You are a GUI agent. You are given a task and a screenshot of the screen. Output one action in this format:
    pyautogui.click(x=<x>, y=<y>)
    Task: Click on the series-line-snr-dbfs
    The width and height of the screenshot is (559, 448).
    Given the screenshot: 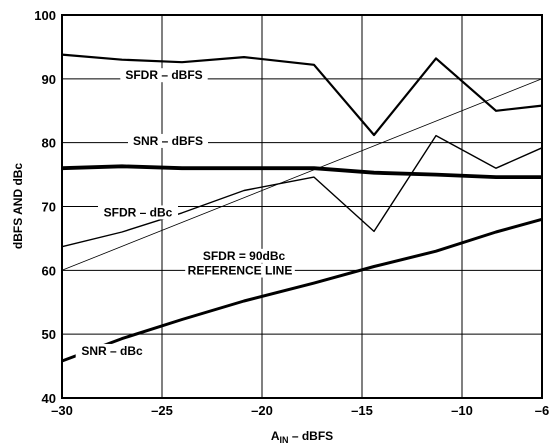 What is the action you would take?
    pyautogui.click(x=301, y=172)
    